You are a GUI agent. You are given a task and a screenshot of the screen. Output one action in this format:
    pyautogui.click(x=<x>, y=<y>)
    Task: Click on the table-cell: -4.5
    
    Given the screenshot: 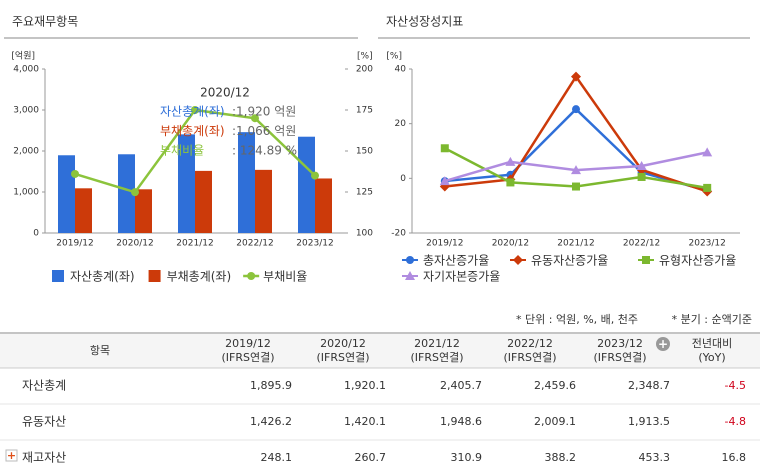 What is the action you would take?
    pyautogui.click(x=735, y=385)
    